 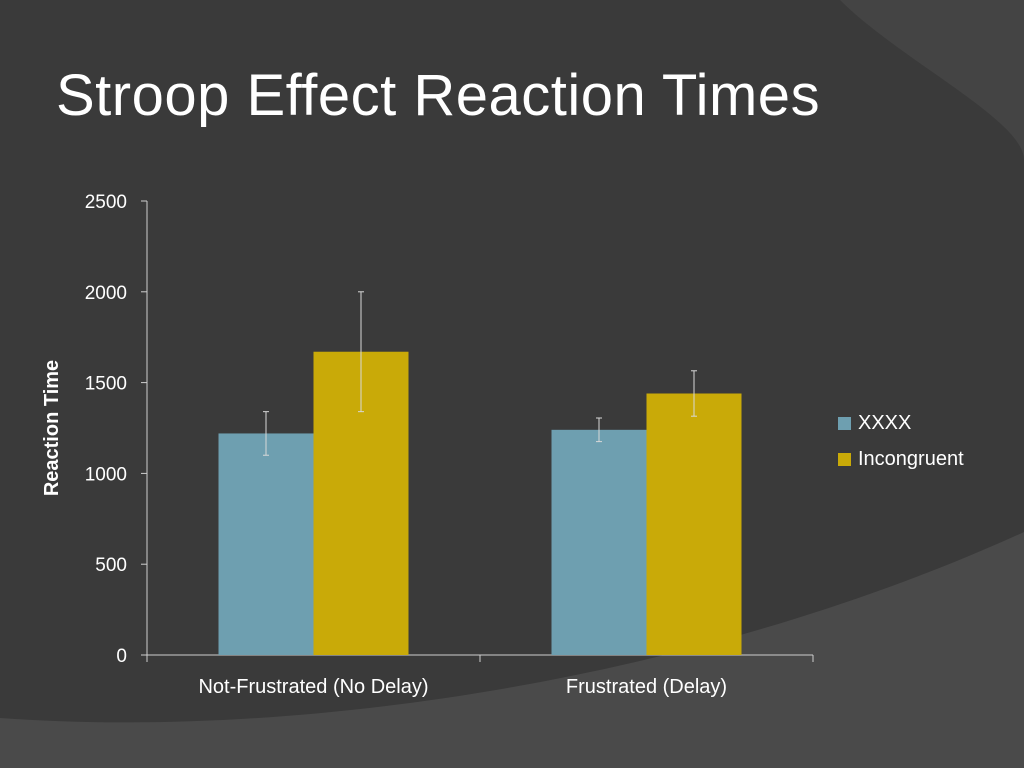 I want to click on x-category-label: Not-Frustrated (No Delay), so click(x=313, y=687).